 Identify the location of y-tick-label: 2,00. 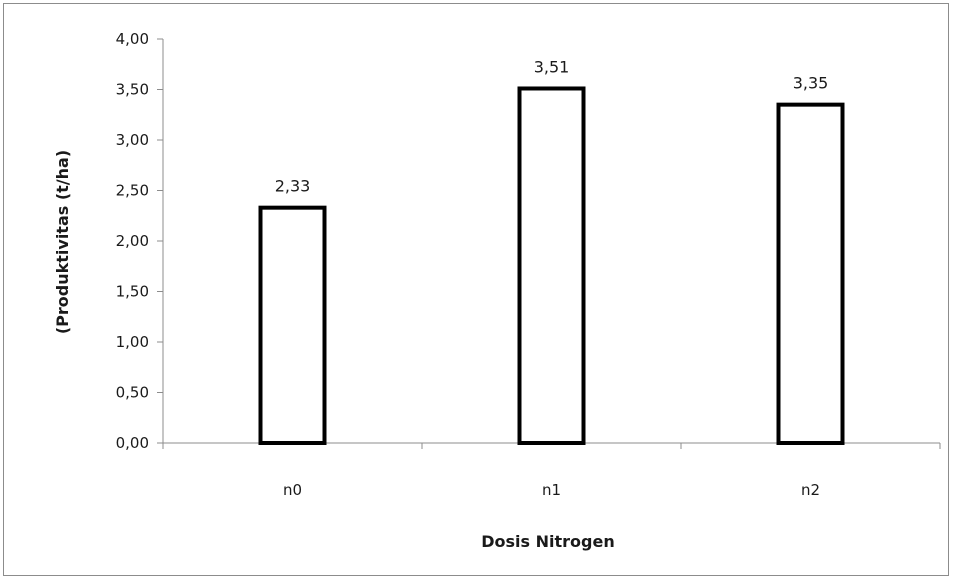
(132, 241).